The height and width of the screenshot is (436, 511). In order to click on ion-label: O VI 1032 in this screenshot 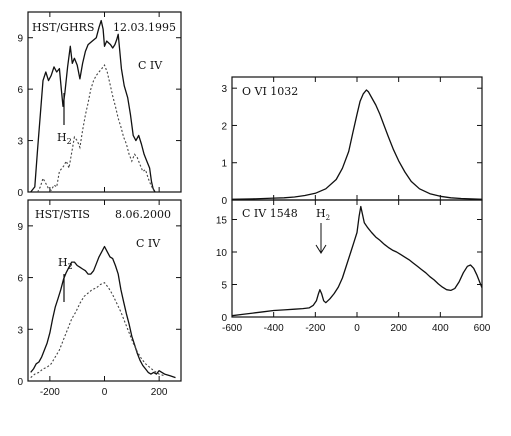, I will do `click(270, 91)`.